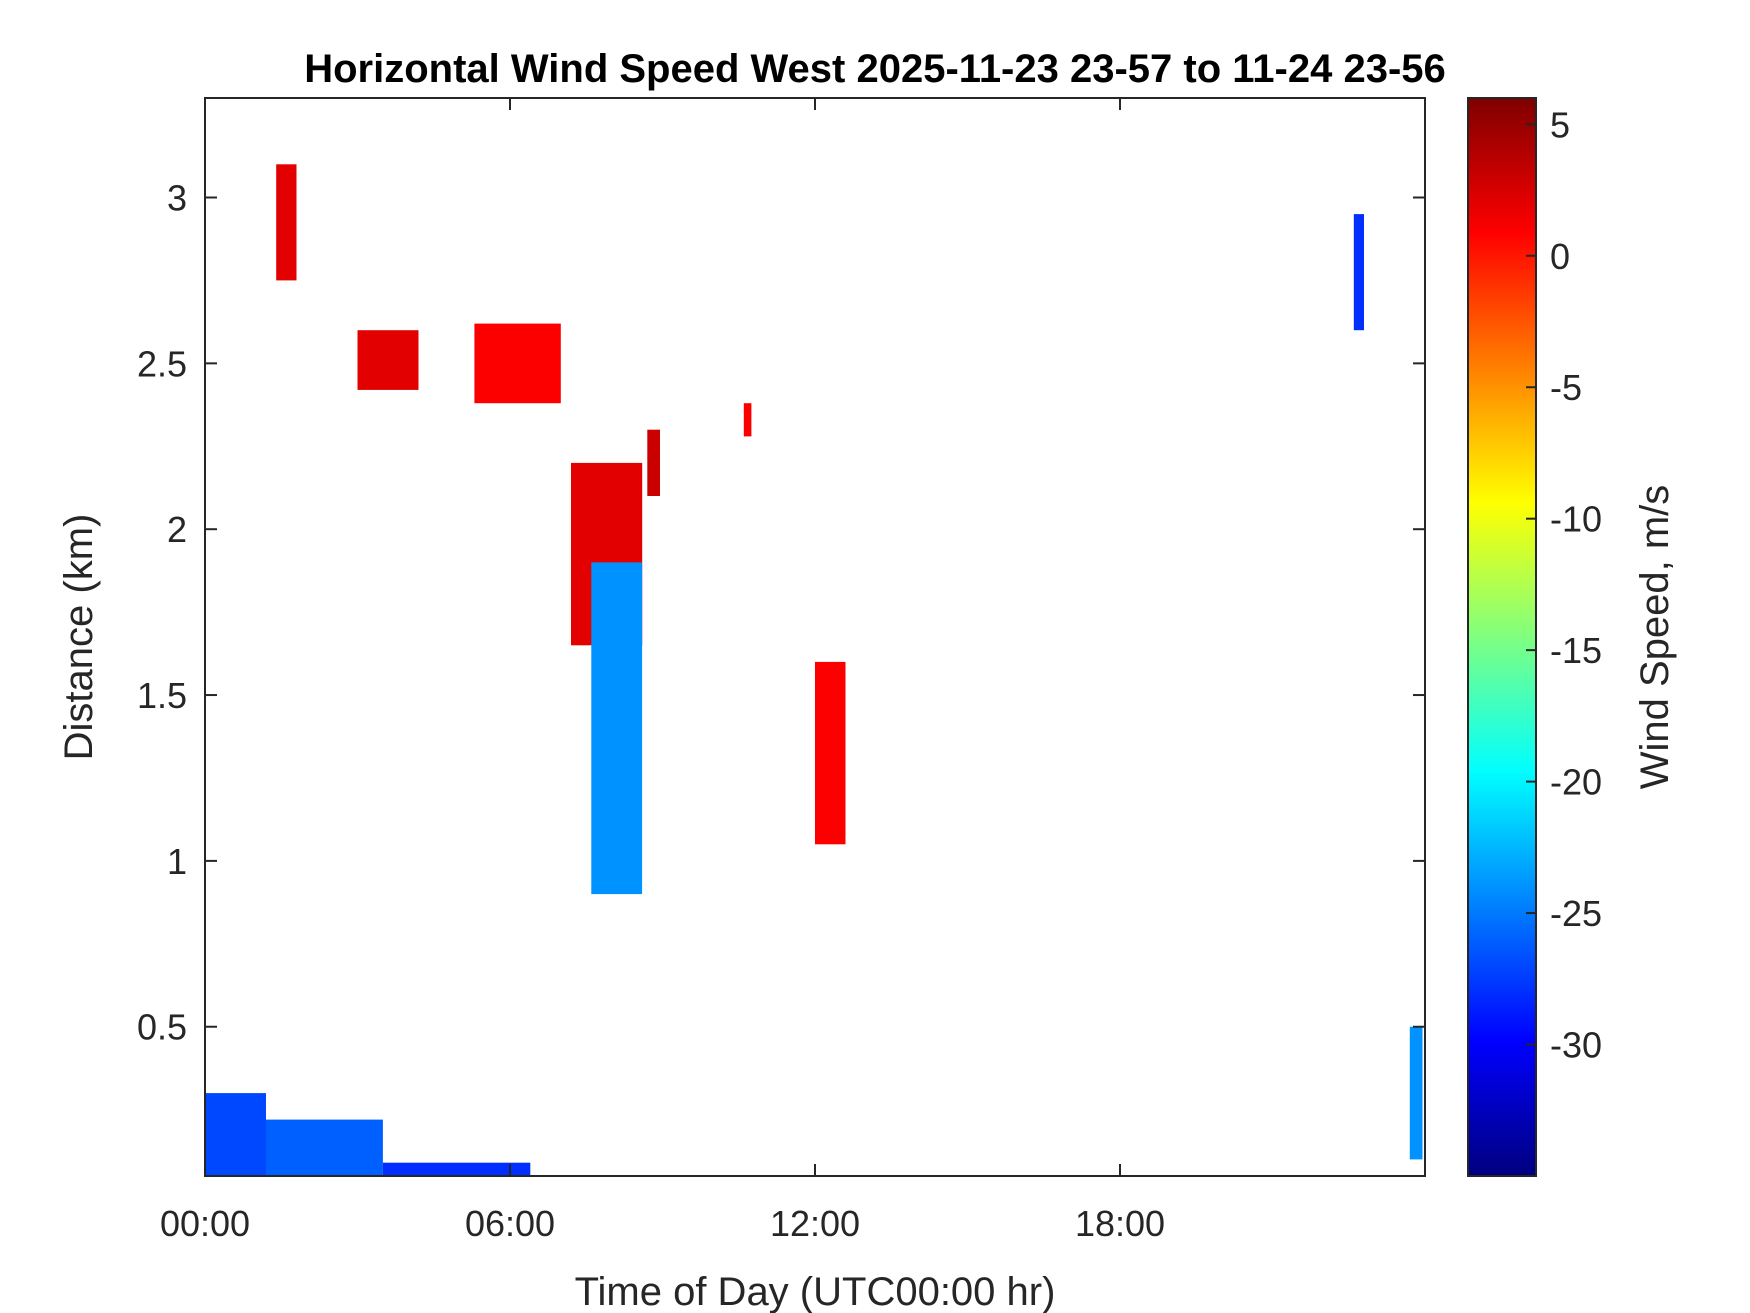 Image resolution: width=1750 pixels, height=1313 pixels. What do you see at coordinates (815, 1223) in the screenshot?
I see `x-tick-label: 12:00` at bounding box center [815, 1223].